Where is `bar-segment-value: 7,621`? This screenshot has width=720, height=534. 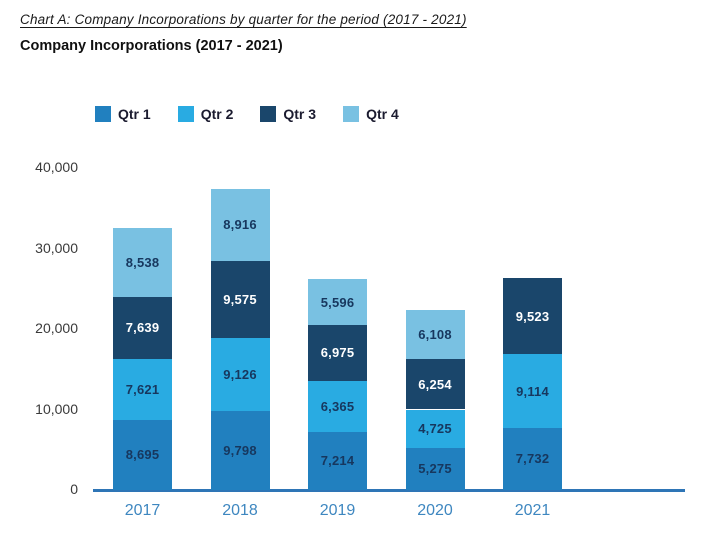
bar-segment-value: 7,621 is located at coordinates (142, 389).